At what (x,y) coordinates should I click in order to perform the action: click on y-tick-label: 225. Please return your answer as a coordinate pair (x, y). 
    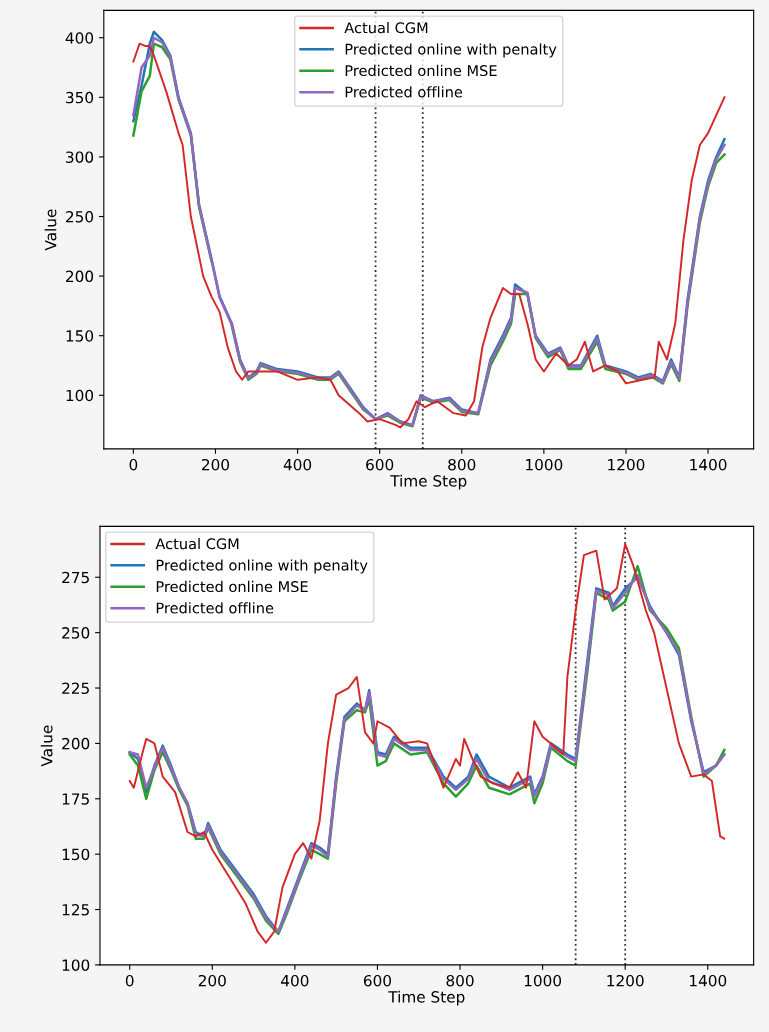
    Looking at the image, I should click on (75, 688).